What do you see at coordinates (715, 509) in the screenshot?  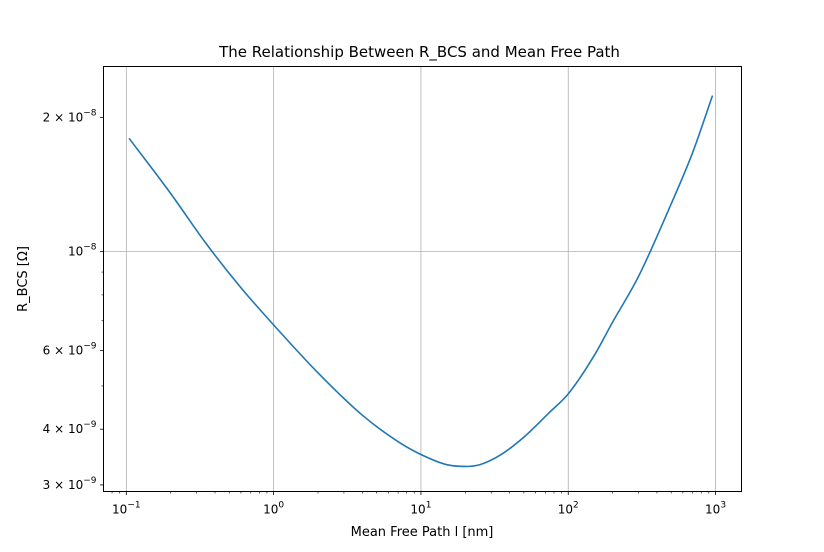 I see `x-tick-label: 10³` at bounding box center [715, 509].